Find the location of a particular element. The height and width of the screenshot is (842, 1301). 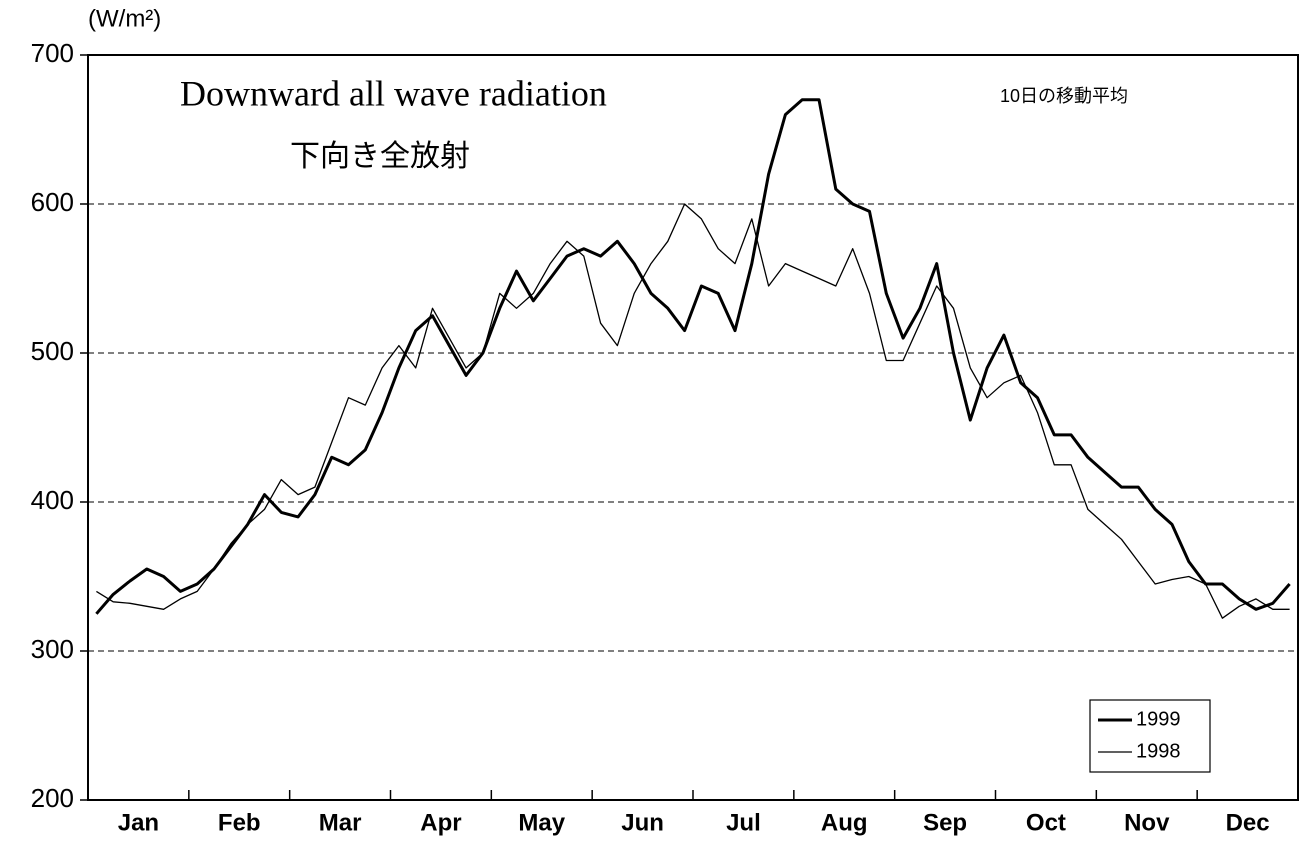

y-tick-label: 400 is located at coordinates (52, 500).